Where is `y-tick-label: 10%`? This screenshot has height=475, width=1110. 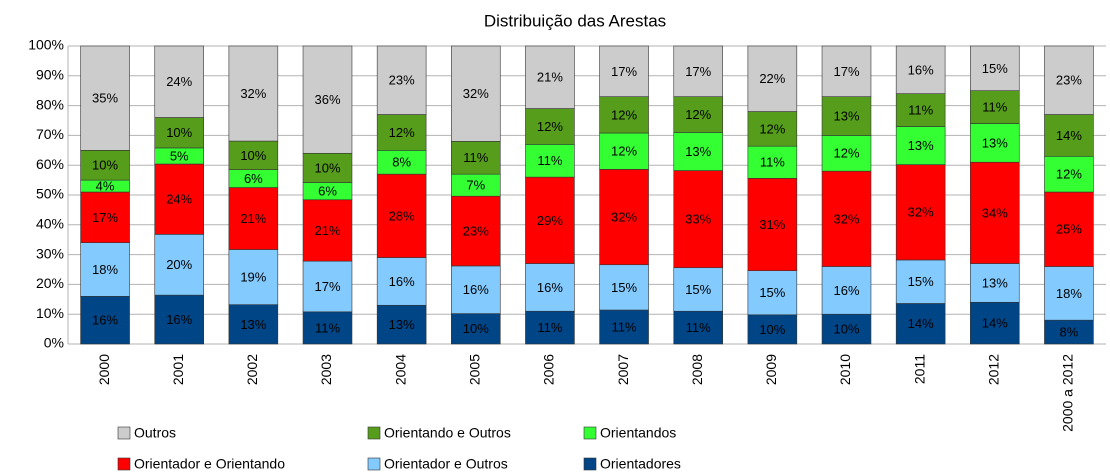
y-tick-label: 10% is located at coordinates (50, 313).